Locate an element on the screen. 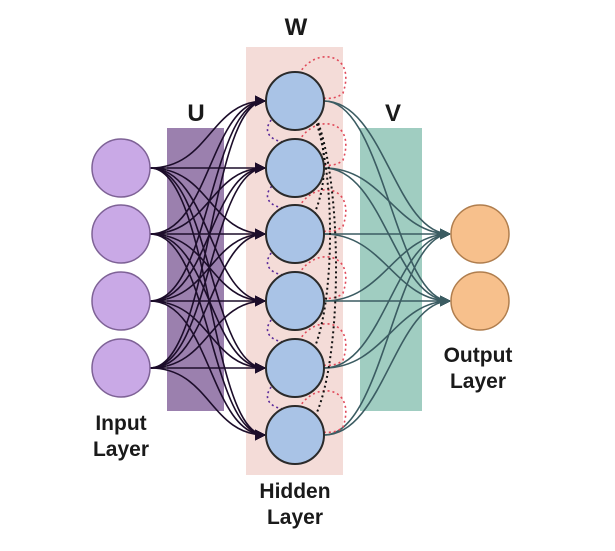 The image size is (615, 551). recurrent-connections is located at coordinates (306, 245).